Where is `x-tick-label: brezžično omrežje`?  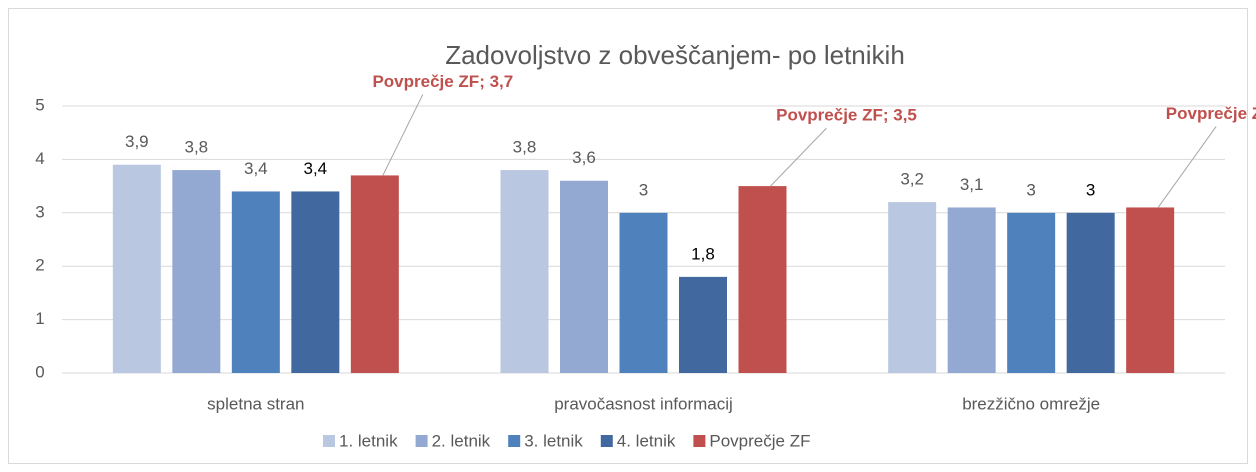 x-tick-label: brezžično omrežje is located at coordinates (1031, 403).